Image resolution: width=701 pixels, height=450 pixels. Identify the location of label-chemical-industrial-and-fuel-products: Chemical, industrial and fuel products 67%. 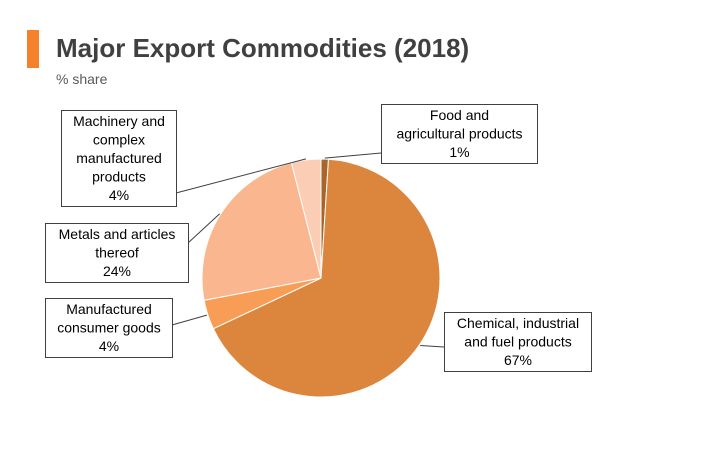
(518, 342).